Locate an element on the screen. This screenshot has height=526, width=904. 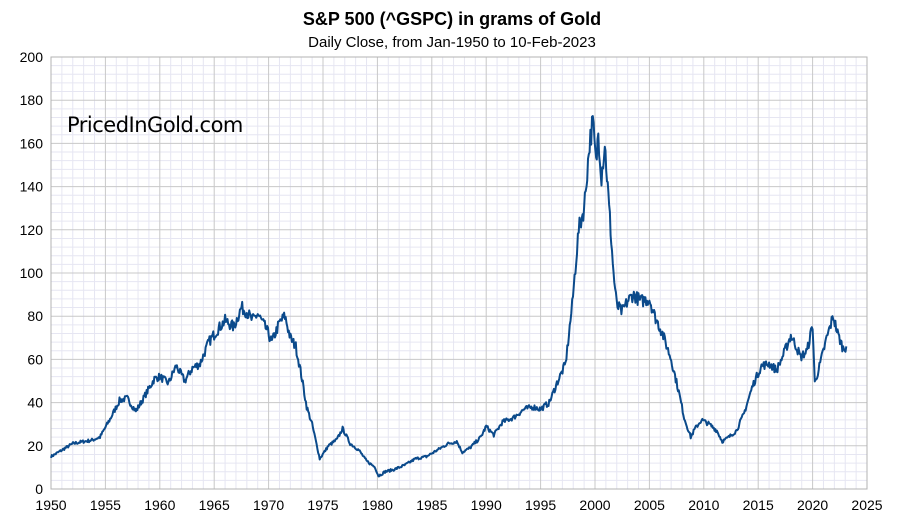
x-tick-label: 1960 is located at coordinates (159, 505).